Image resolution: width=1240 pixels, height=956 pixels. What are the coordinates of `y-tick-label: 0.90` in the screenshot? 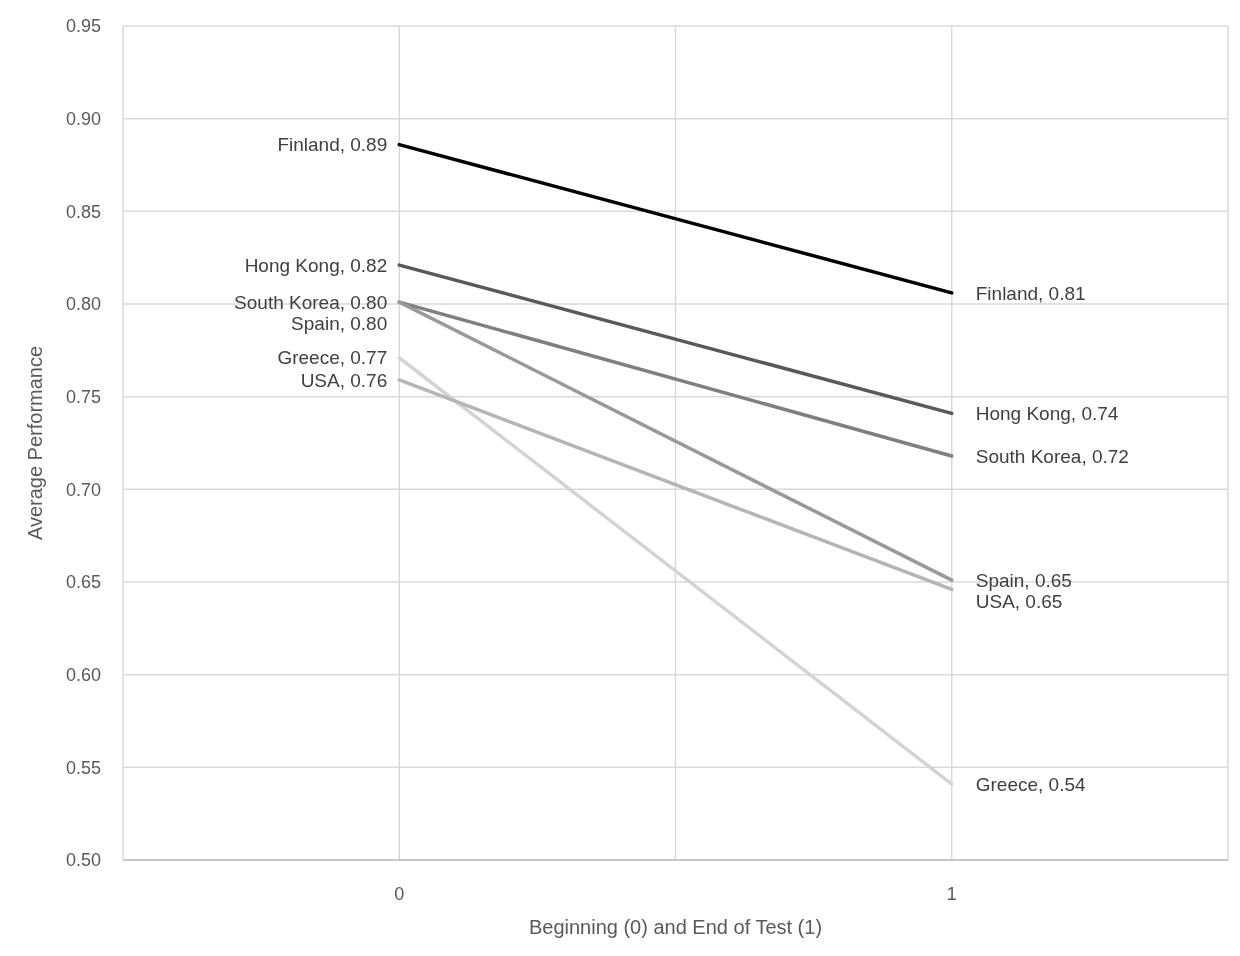 It's located at (83, 118).